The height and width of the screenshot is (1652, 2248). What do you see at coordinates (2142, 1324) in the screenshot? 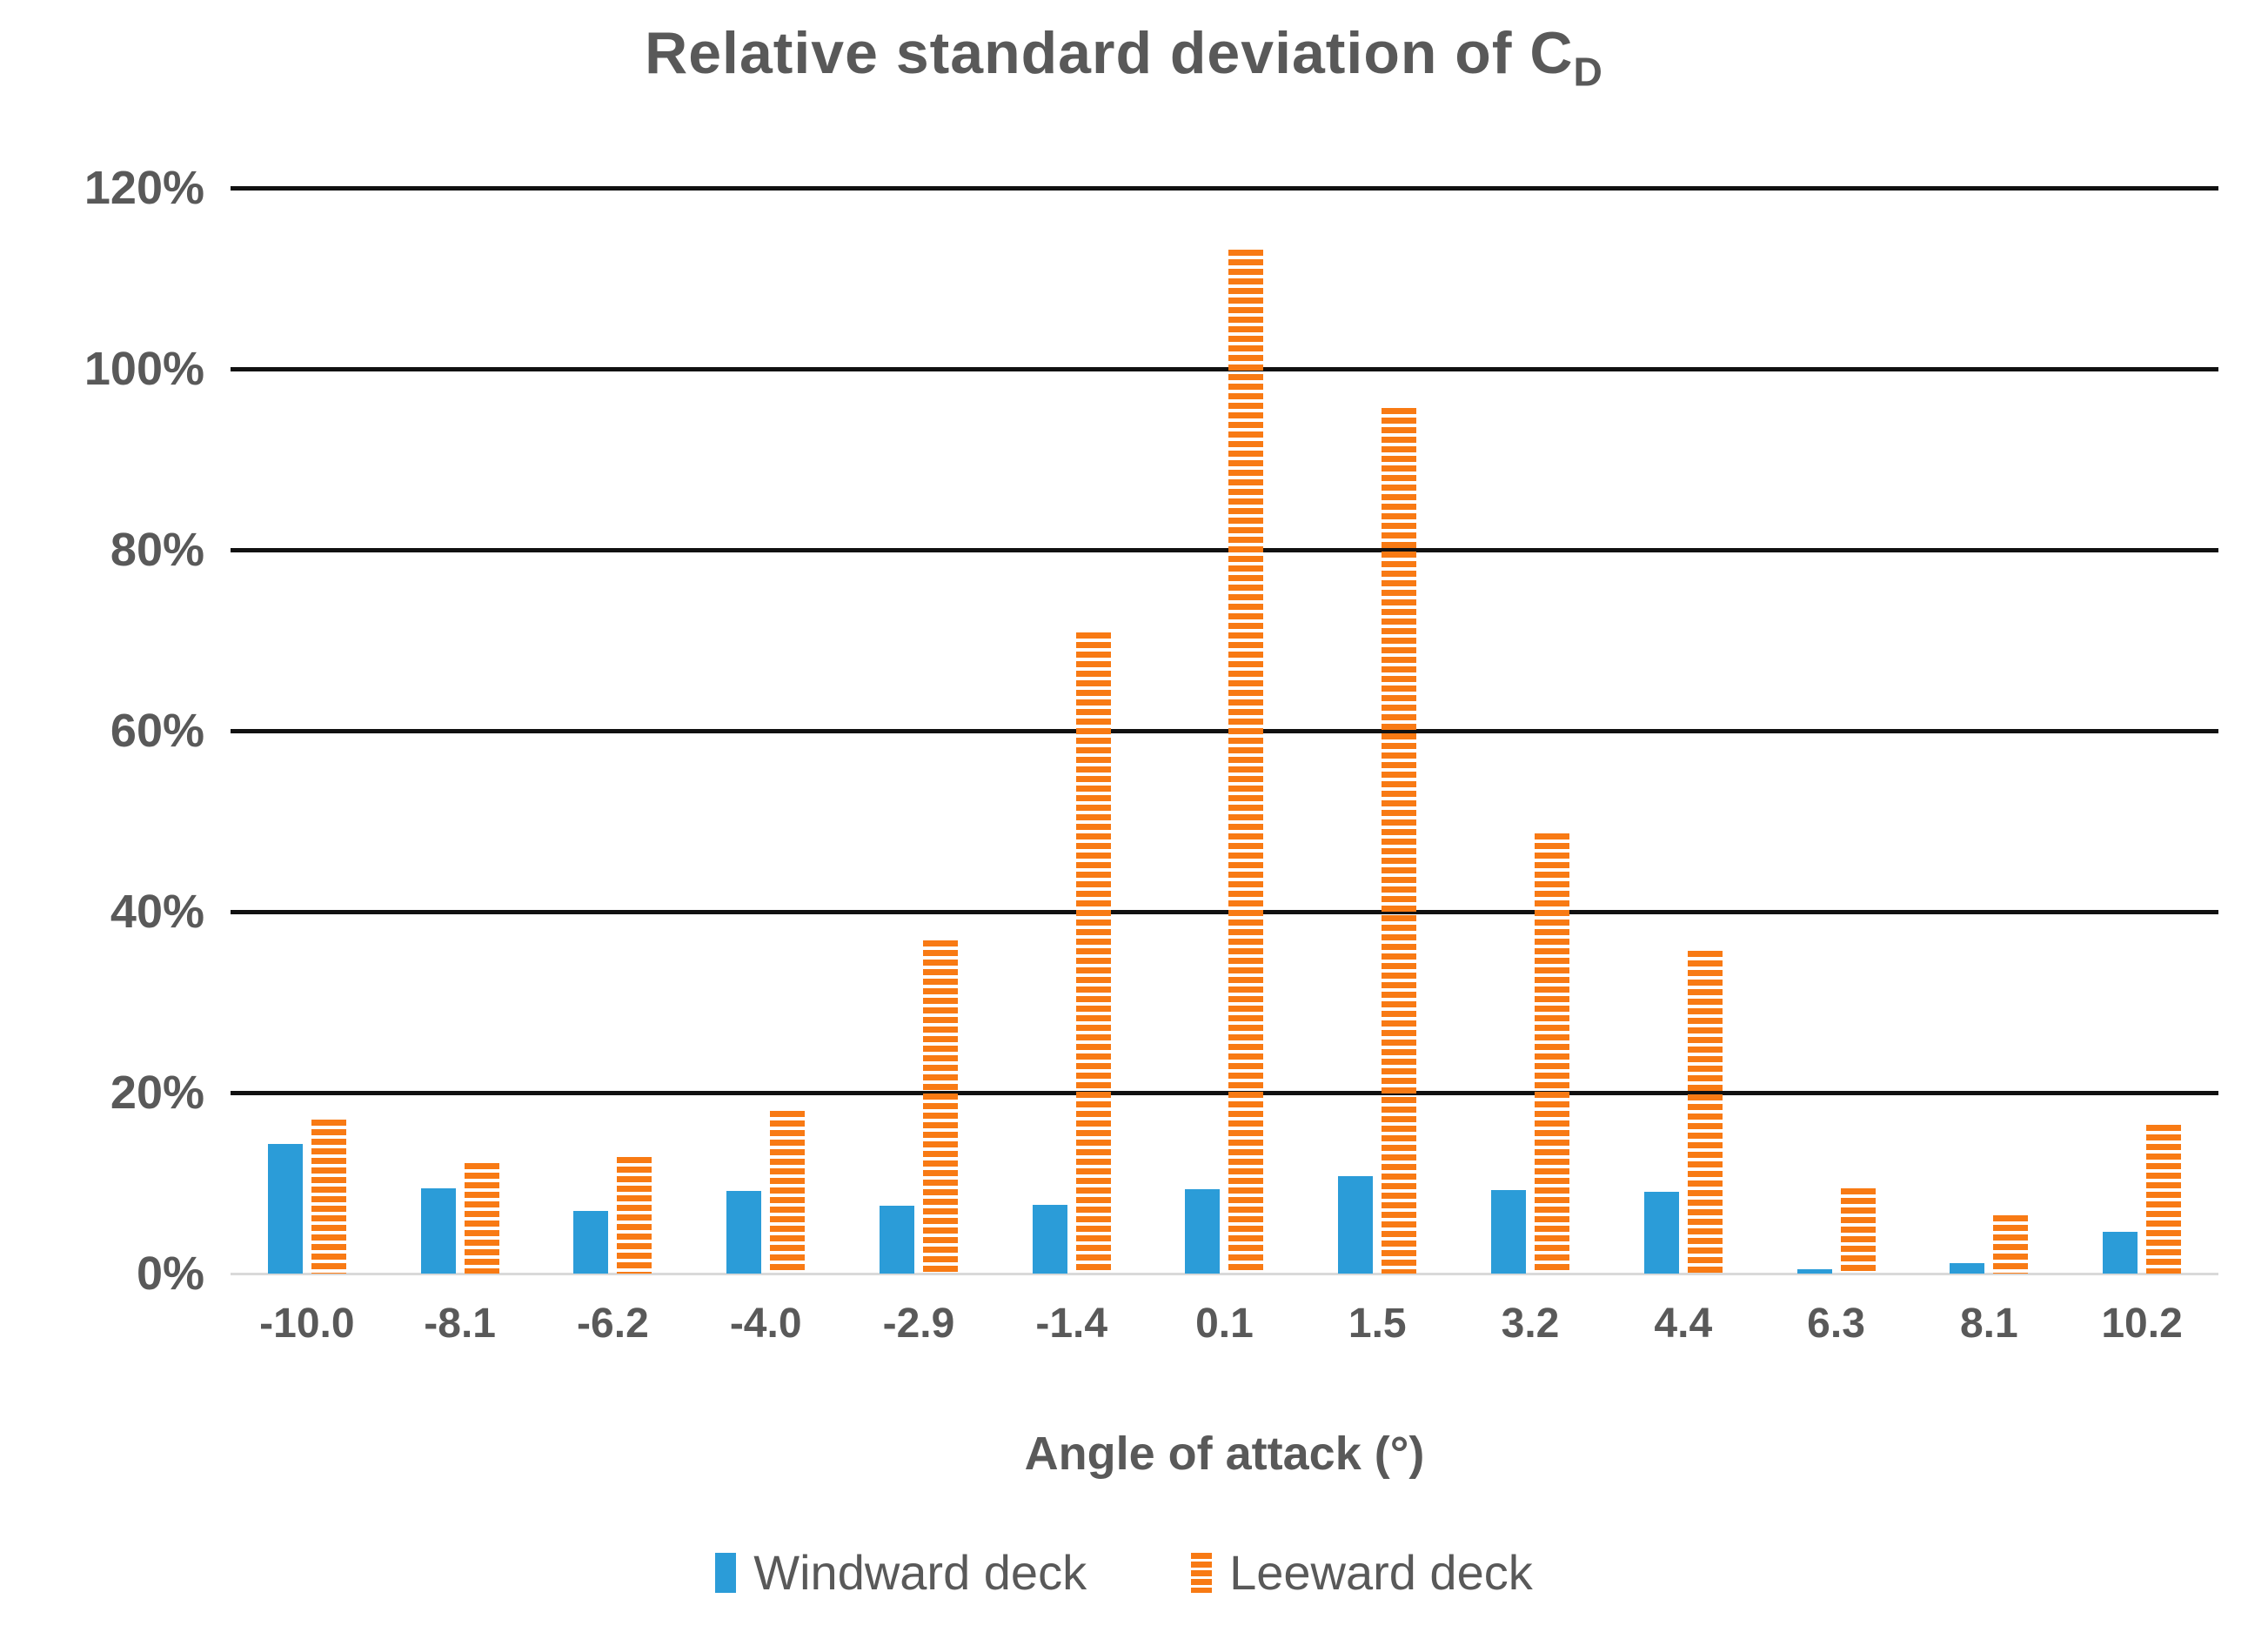
I see `x-tick-label: 10.2` at bounding box center [2142, 1324].